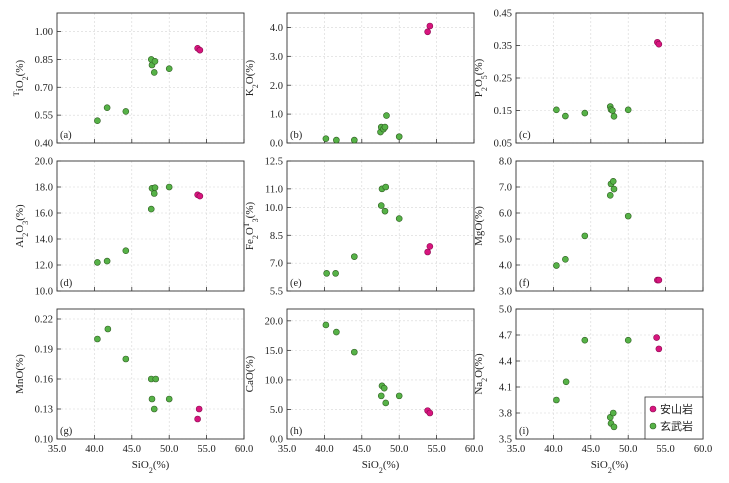 The height and width of the screenshot is (483, 729). I want to click on y-tick-label: 4.0, so click(276, 28).